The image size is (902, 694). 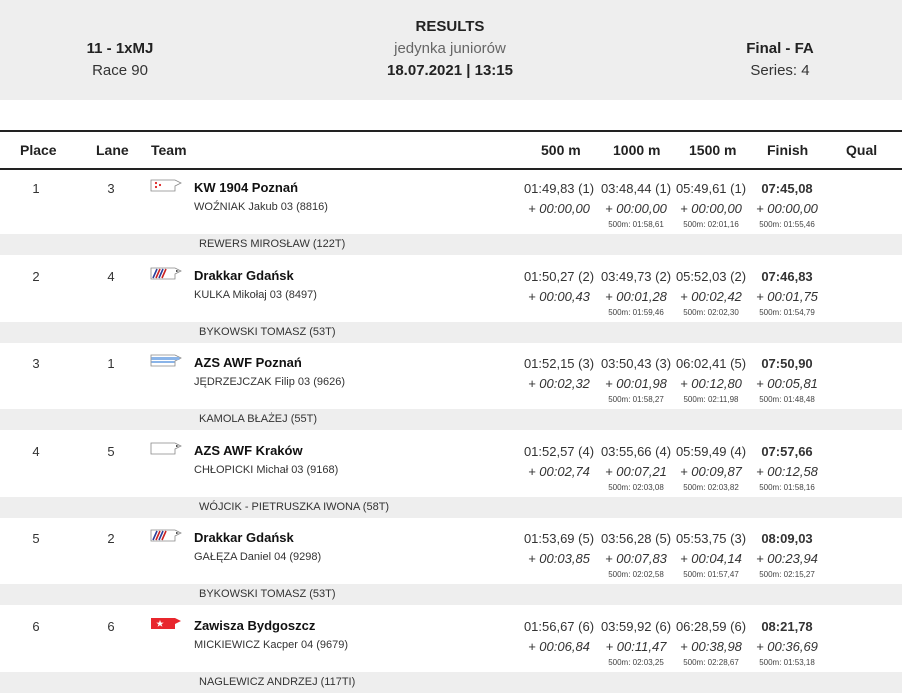 What do you see at coordinates (787, 312) in the screenshot?
I see `split-pace: 500m: 01:54,79` at bounding box center [787, 312].